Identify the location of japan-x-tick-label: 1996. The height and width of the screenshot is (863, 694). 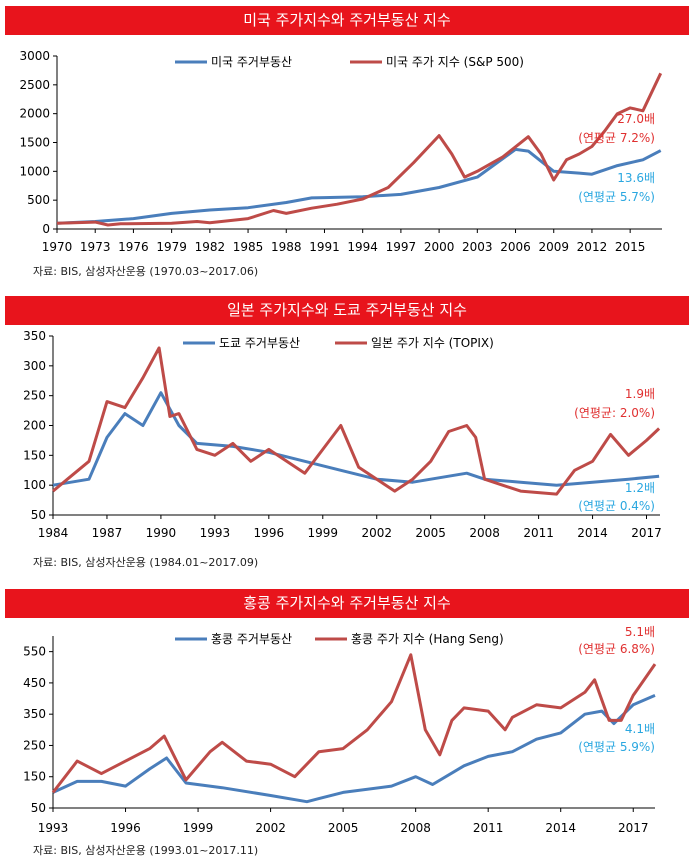
(269, 533).